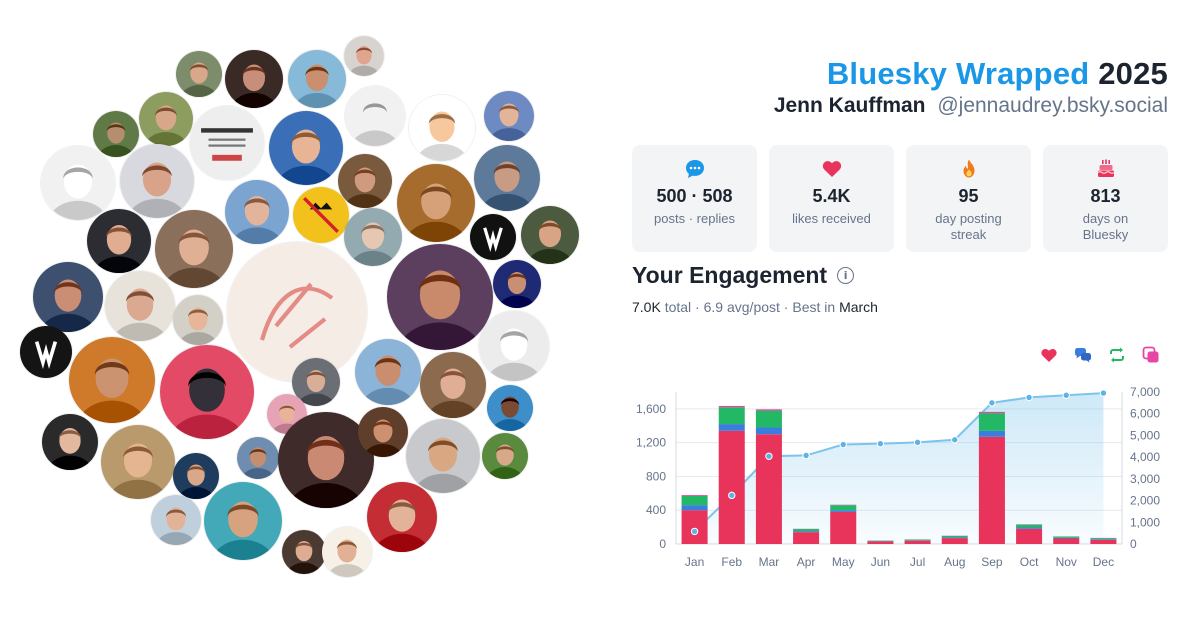 This screenshot has height=630, width=1200. What do you see at coordinates (769, 562) in the screenshot?
I see `x-tick-label: Mar` at bounding box center [769, 562].